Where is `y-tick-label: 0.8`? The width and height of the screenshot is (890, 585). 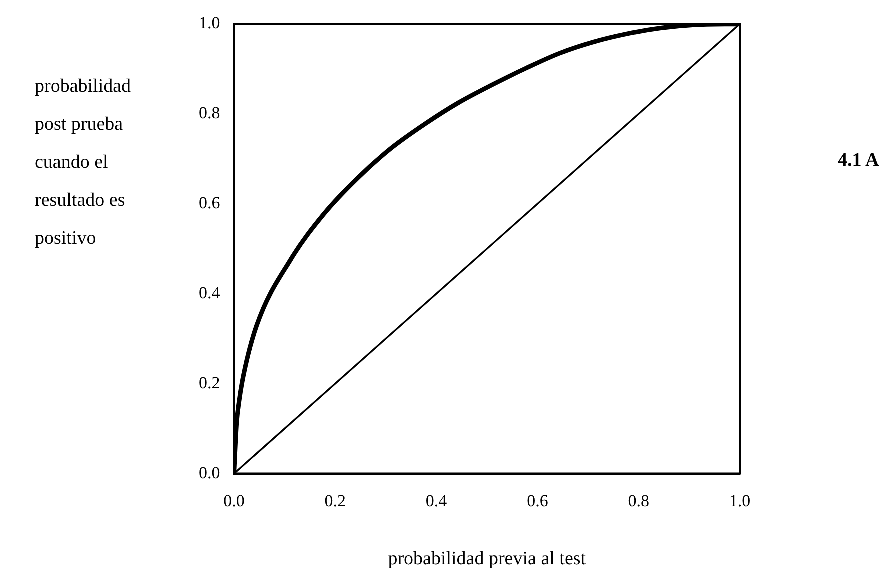 y-tick-label: 0.8 is located at coordinates (209, 113).